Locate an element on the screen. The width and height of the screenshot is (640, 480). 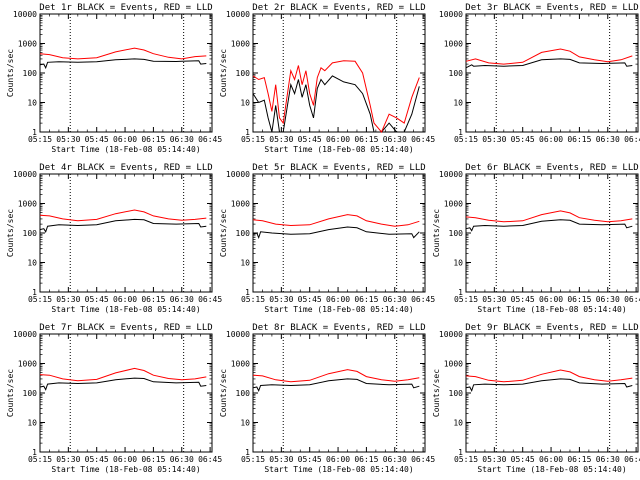
chart-title: Det 4r BLACK = Events, RED = LLD is located at coordinates (125, 168).